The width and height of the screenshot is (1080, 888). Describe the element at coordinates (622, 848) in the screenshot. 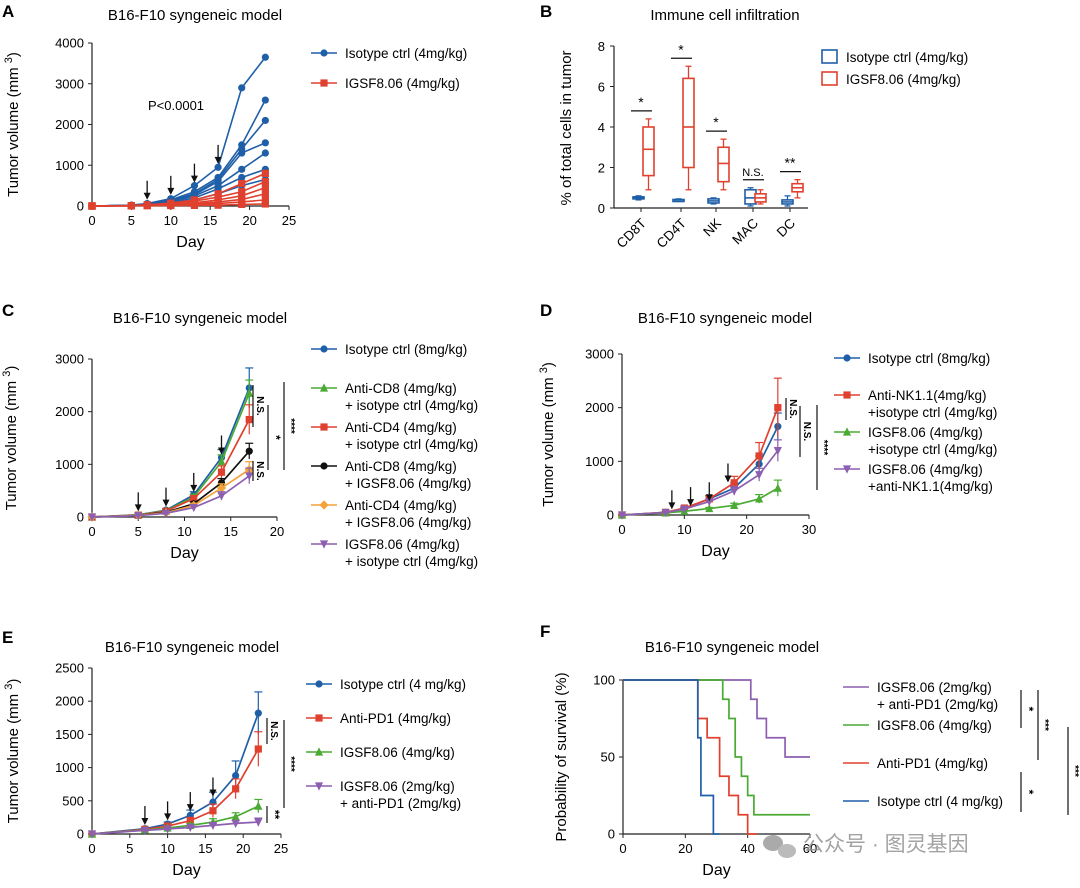

I see `x-tick-label-f: 0` at that location.